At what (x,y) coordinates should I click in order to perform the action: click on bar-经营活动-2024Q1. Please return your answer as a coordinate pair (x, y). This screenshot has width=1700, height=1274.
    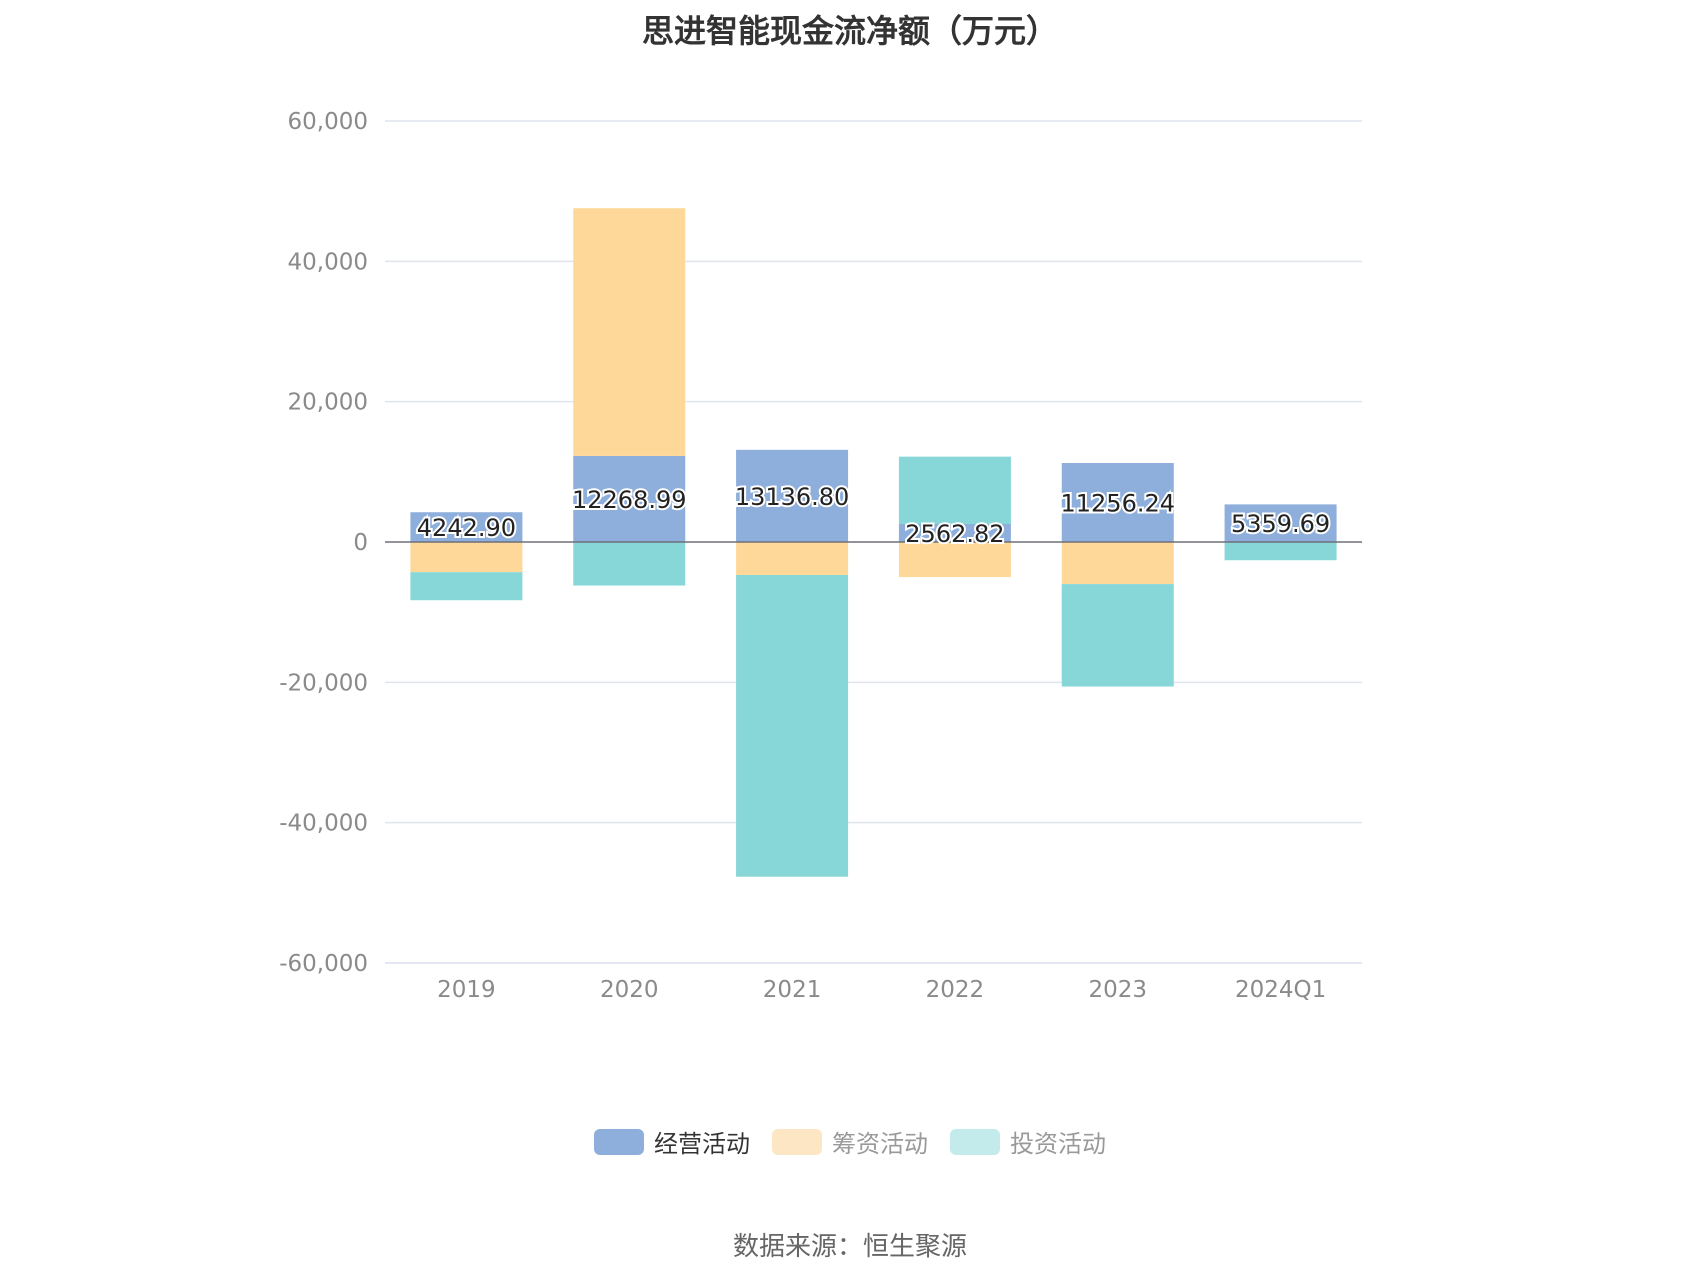
    Looking at the image, I should click on (1280, 523).